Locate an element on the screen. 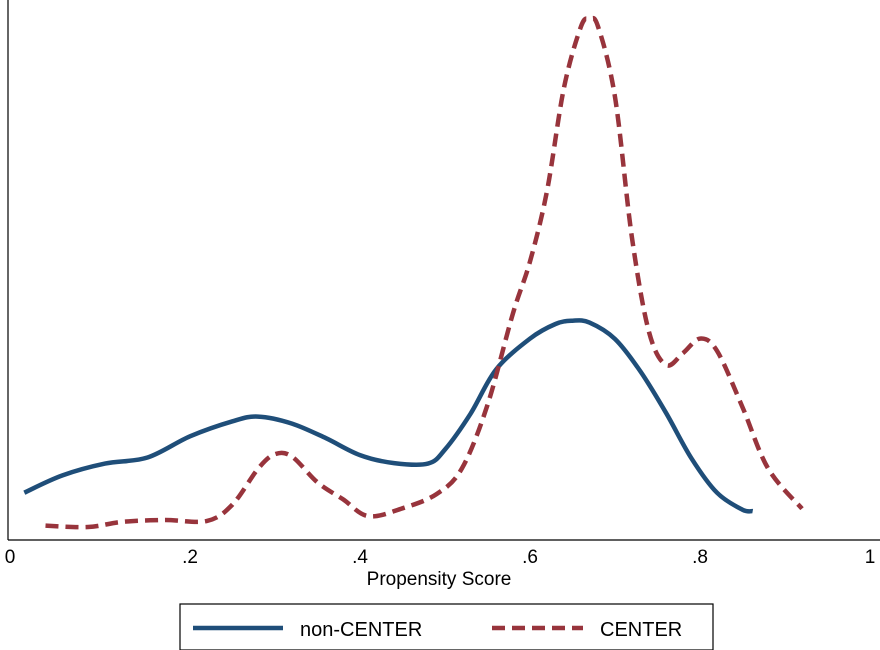  x-tick-label: .8 is located at coordinates (700, 557).